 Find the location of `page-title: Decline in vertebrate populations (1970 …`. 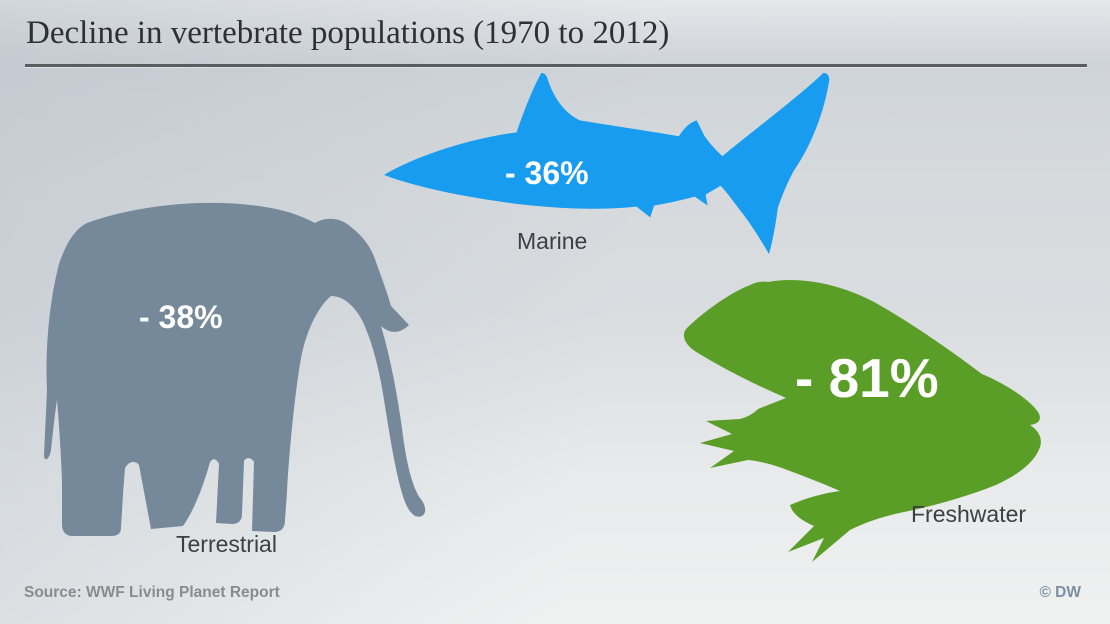

page-title: Decline in vertebrate populations (1970 … is located at coordinates (348, 33).